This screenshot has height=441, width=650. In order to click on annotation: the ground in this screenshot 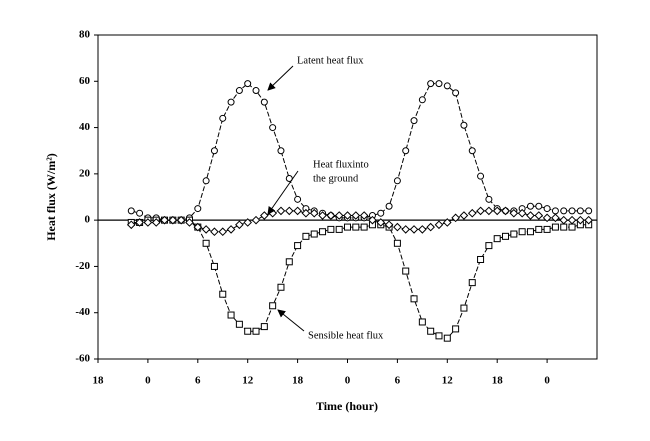, I will do `click(336, 178)`.